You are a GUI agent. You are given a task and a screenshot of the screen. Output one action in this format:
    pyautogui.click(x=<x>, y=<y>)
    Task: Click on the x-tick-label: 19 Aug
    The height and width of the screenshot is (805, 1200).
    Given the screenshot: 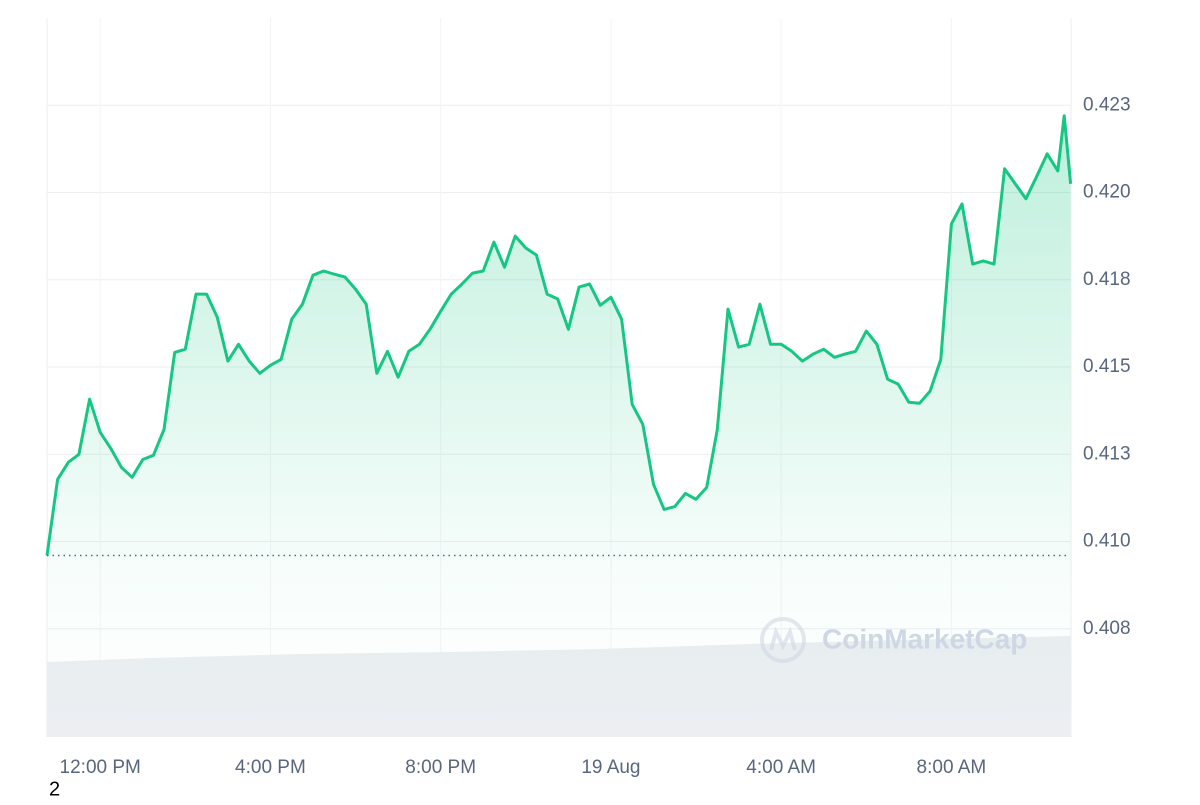 What is the action you would take?
    pyautogui.click(x=610, y=767)
    